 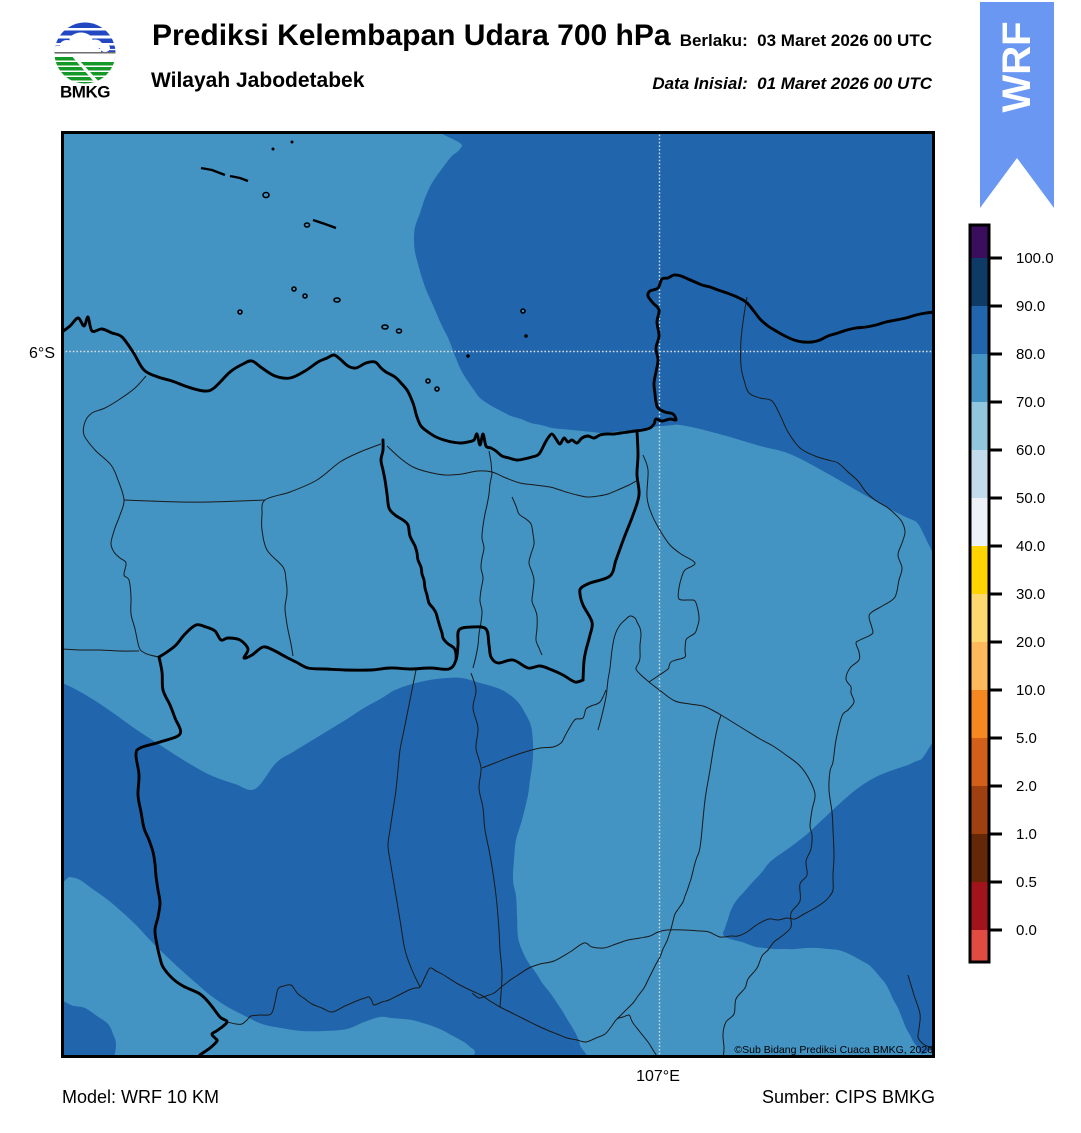 What do you see at coordinates (140, 1097) in the screenshot?
I see `svg-text: Model: WRF 10 KM` at bounding box center [140, 1097].